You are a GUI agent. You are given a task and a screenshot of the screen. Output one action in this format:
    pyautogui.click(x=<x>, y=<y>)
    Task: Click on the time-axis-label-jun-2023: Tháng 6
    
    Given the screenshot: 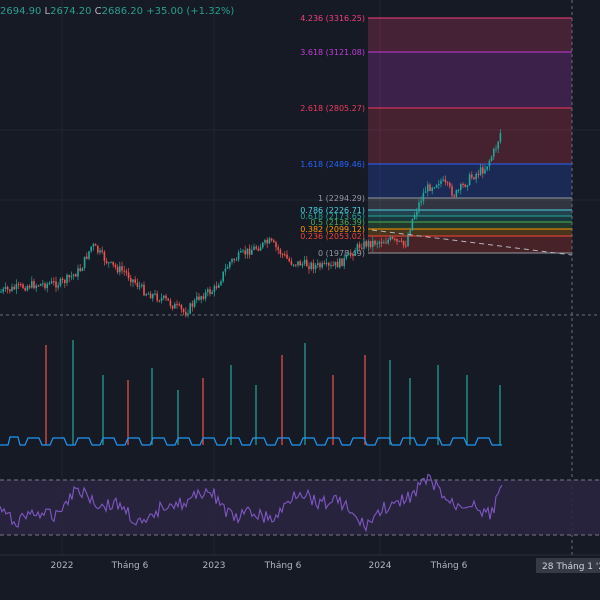 What is the action you would take?
    pyautogui.click(x=283, y=566)
    